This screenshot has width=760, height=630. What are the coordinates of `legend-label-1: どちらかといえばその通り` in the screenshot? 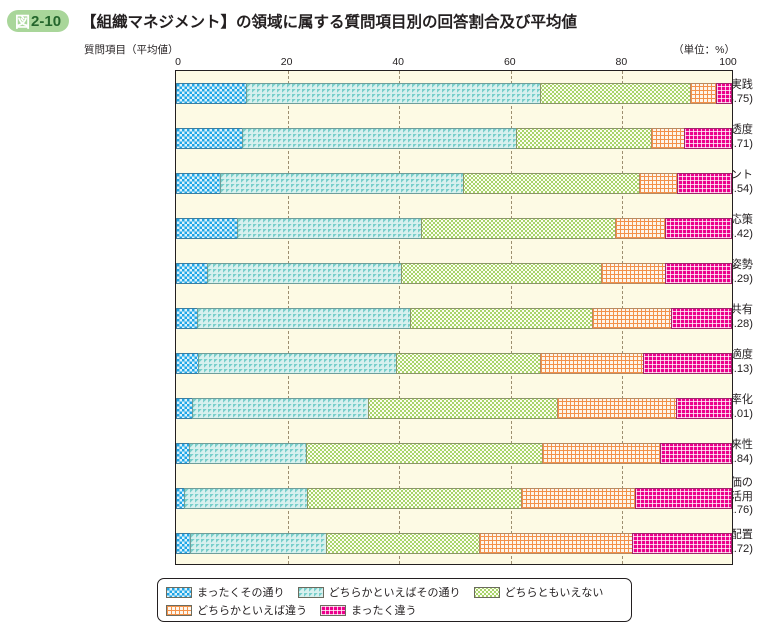 It's located at (394, 593).